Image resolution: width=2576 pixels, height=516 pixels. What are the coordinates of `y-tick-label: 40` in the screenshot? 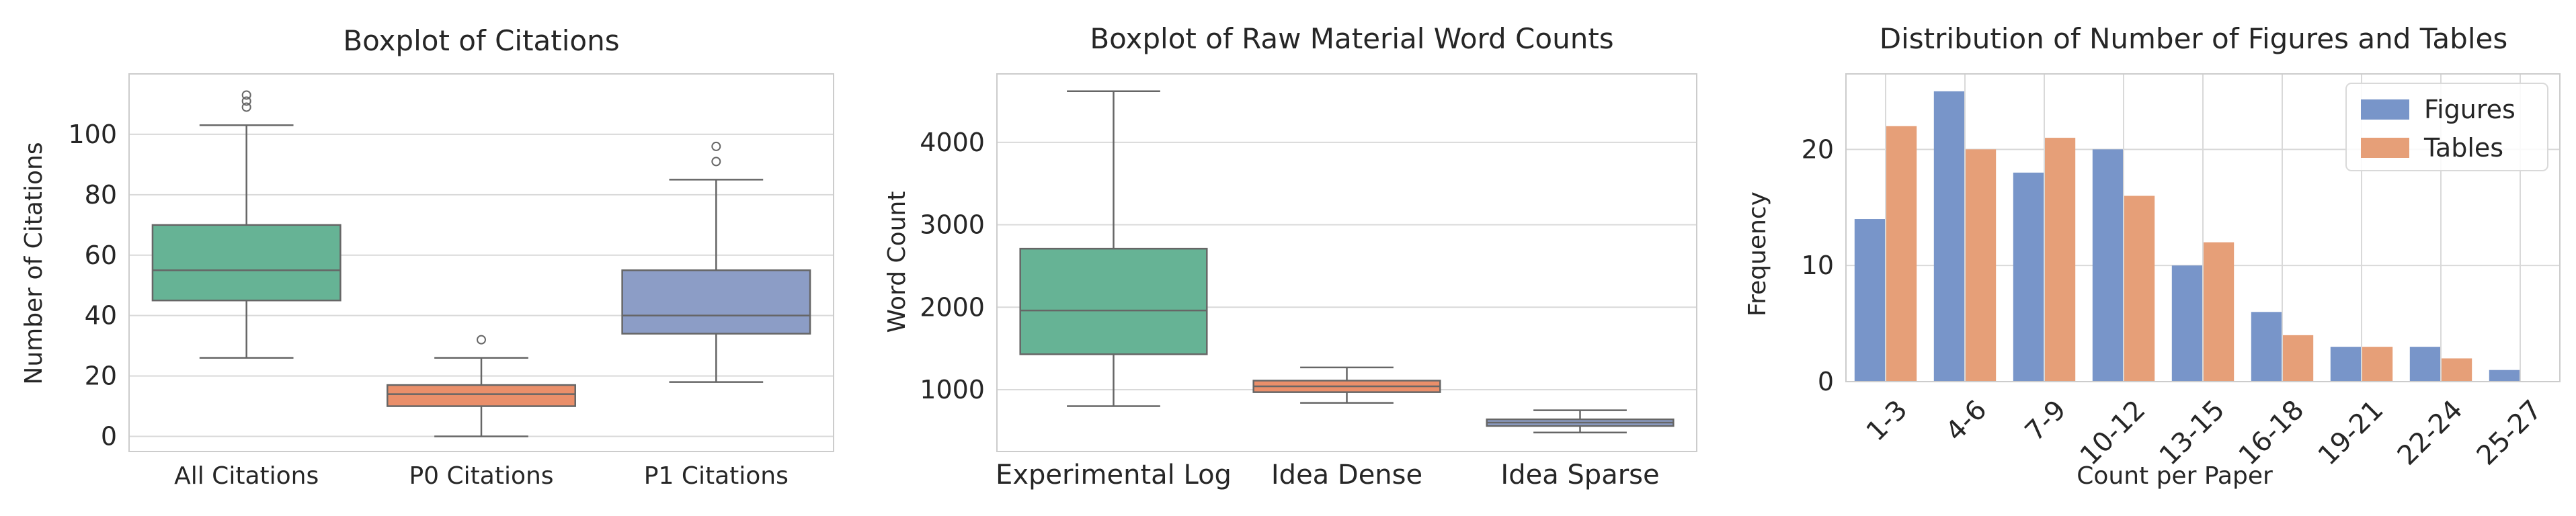 It's located at (101, 316).